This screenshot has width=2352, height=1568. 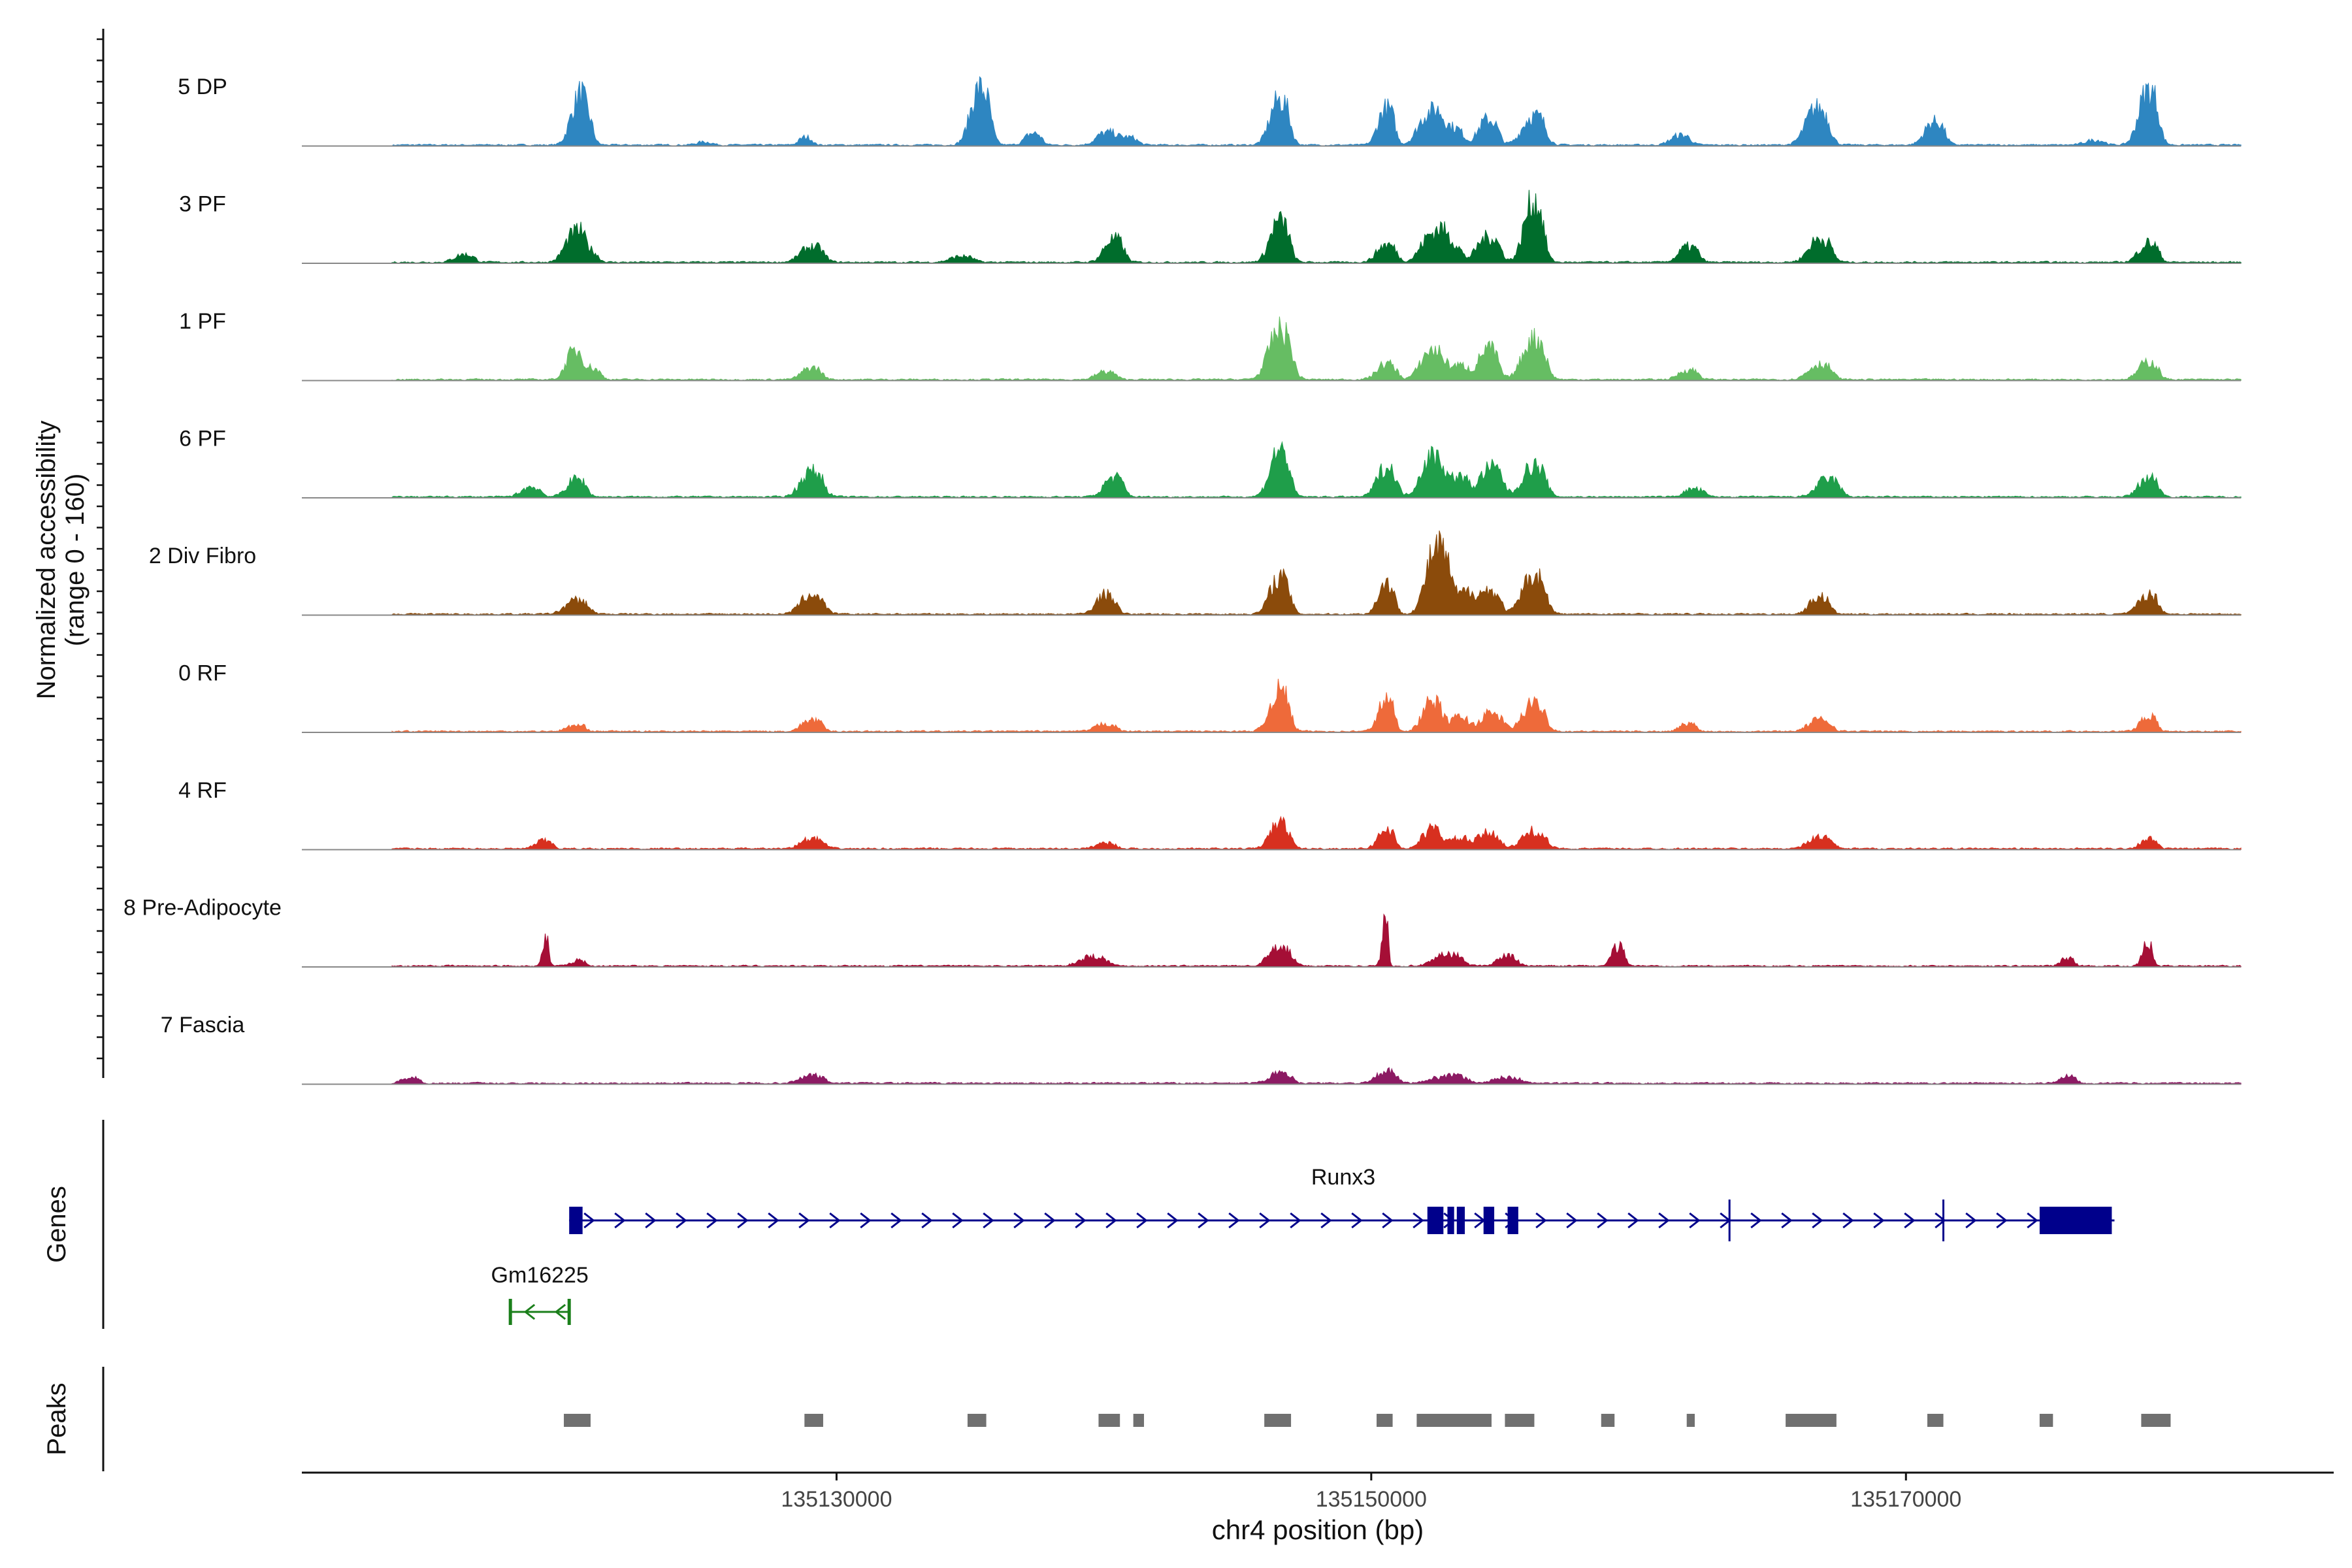 What do you see at coordinates (202, 86) in the screenshot?
I see `track-label: 5 DP` at bounding box center [202, 86].